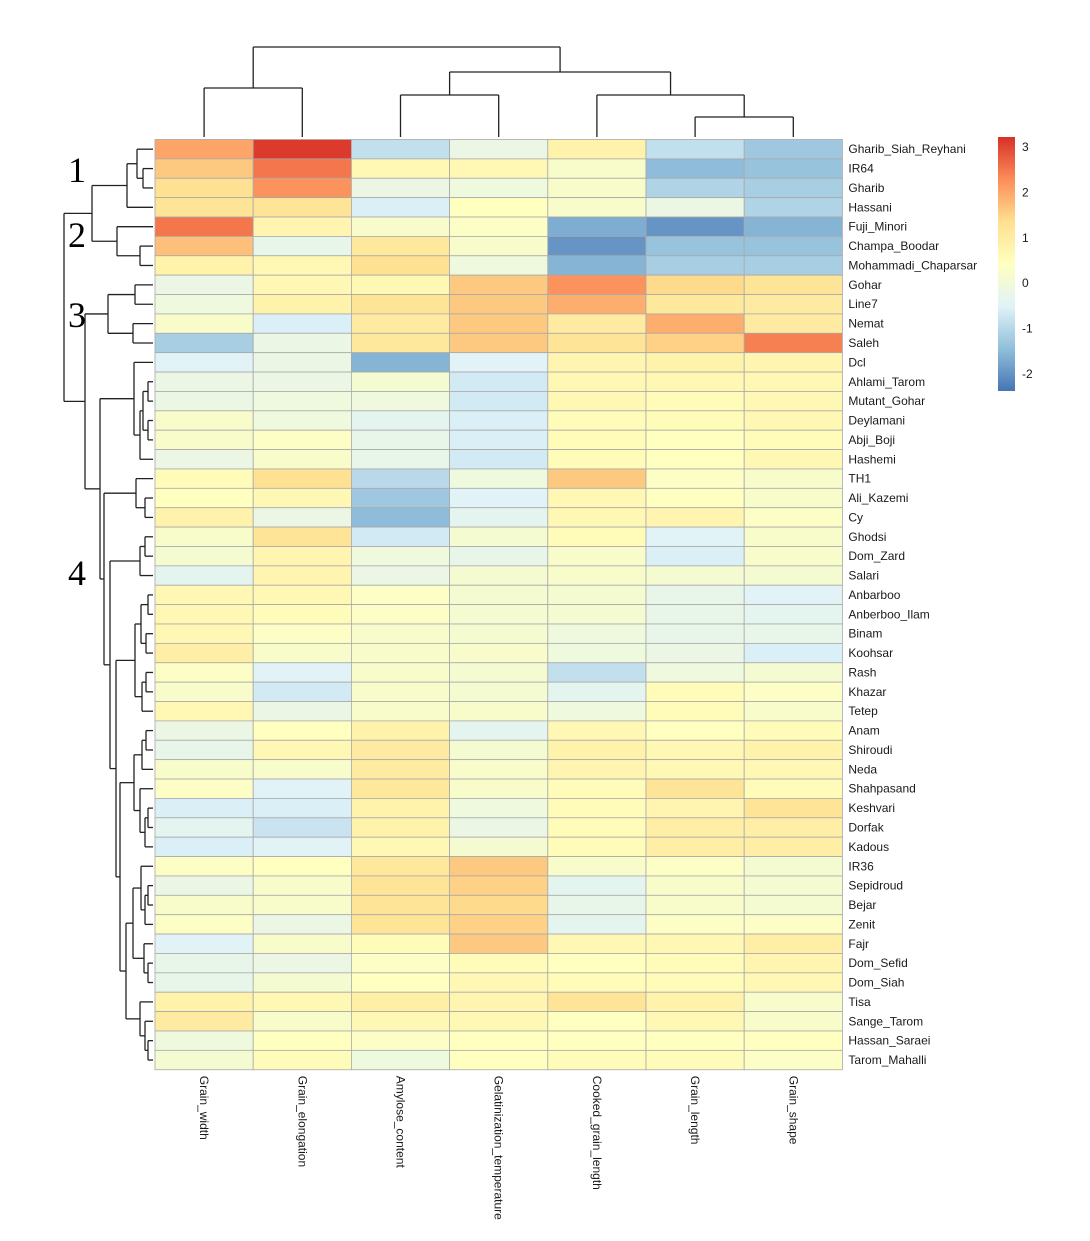 The image size is (1090, 1241). Describe the element at coordinates (878, 498) in the screenshot. I see `row-label: Ali_Kazemi` at that location.